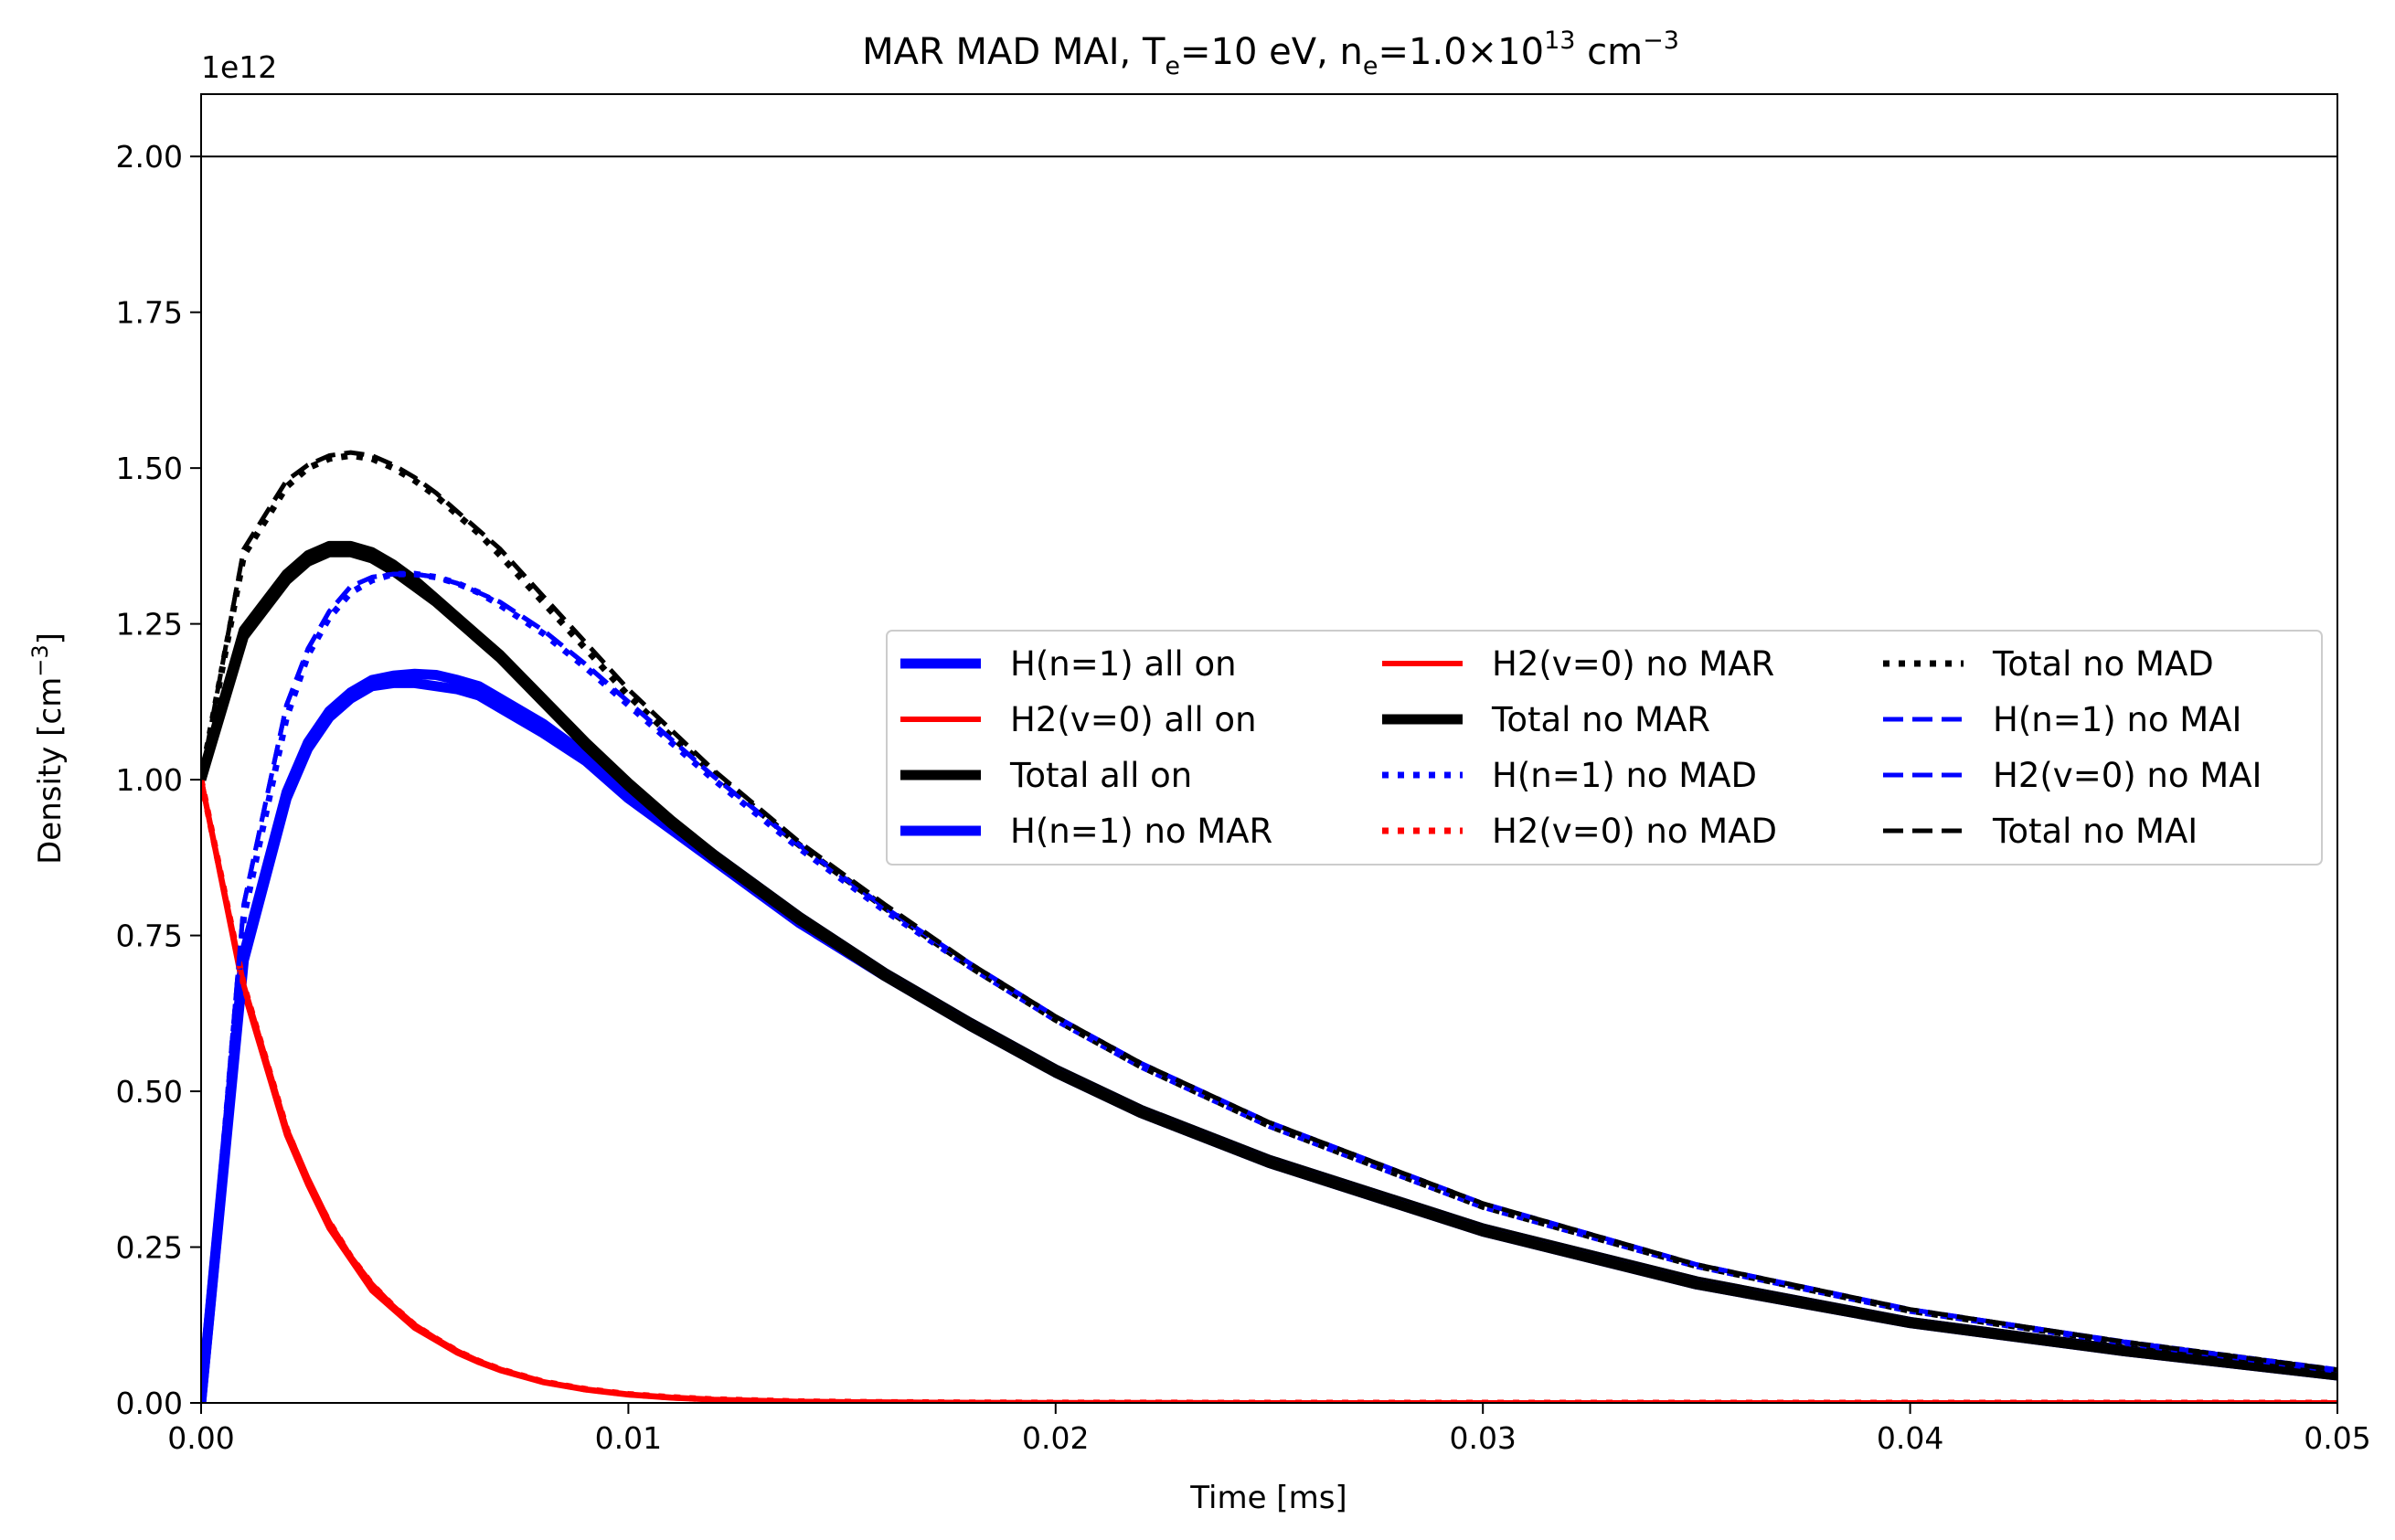 The width and height of the screenshot is (2395, 1540). Describe the element at coordinates (1123, 664) in the screenshot. I see `legend-label-0: H(n=1) all on` at that location.